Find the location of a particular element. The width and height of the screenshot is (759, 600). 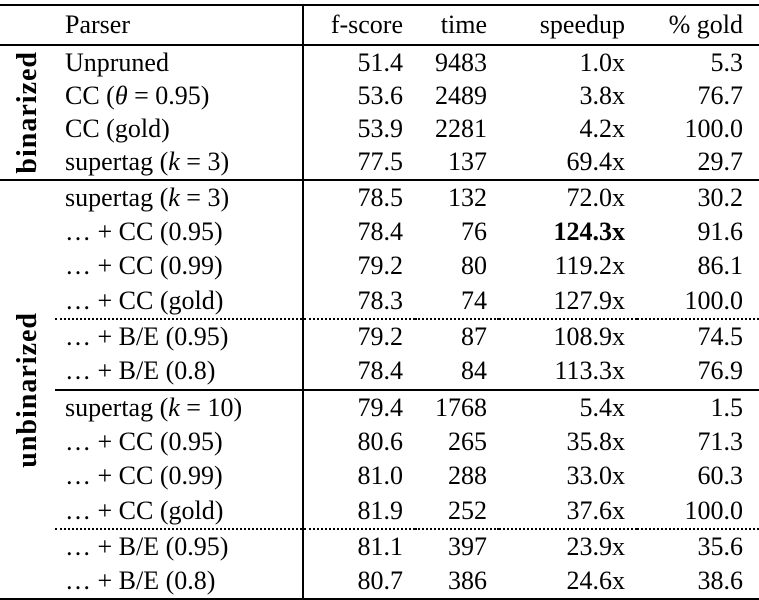

table-row: … + CC (gold) 78.3 74 127.9x 100.0 is located at coordinates (379, 301).